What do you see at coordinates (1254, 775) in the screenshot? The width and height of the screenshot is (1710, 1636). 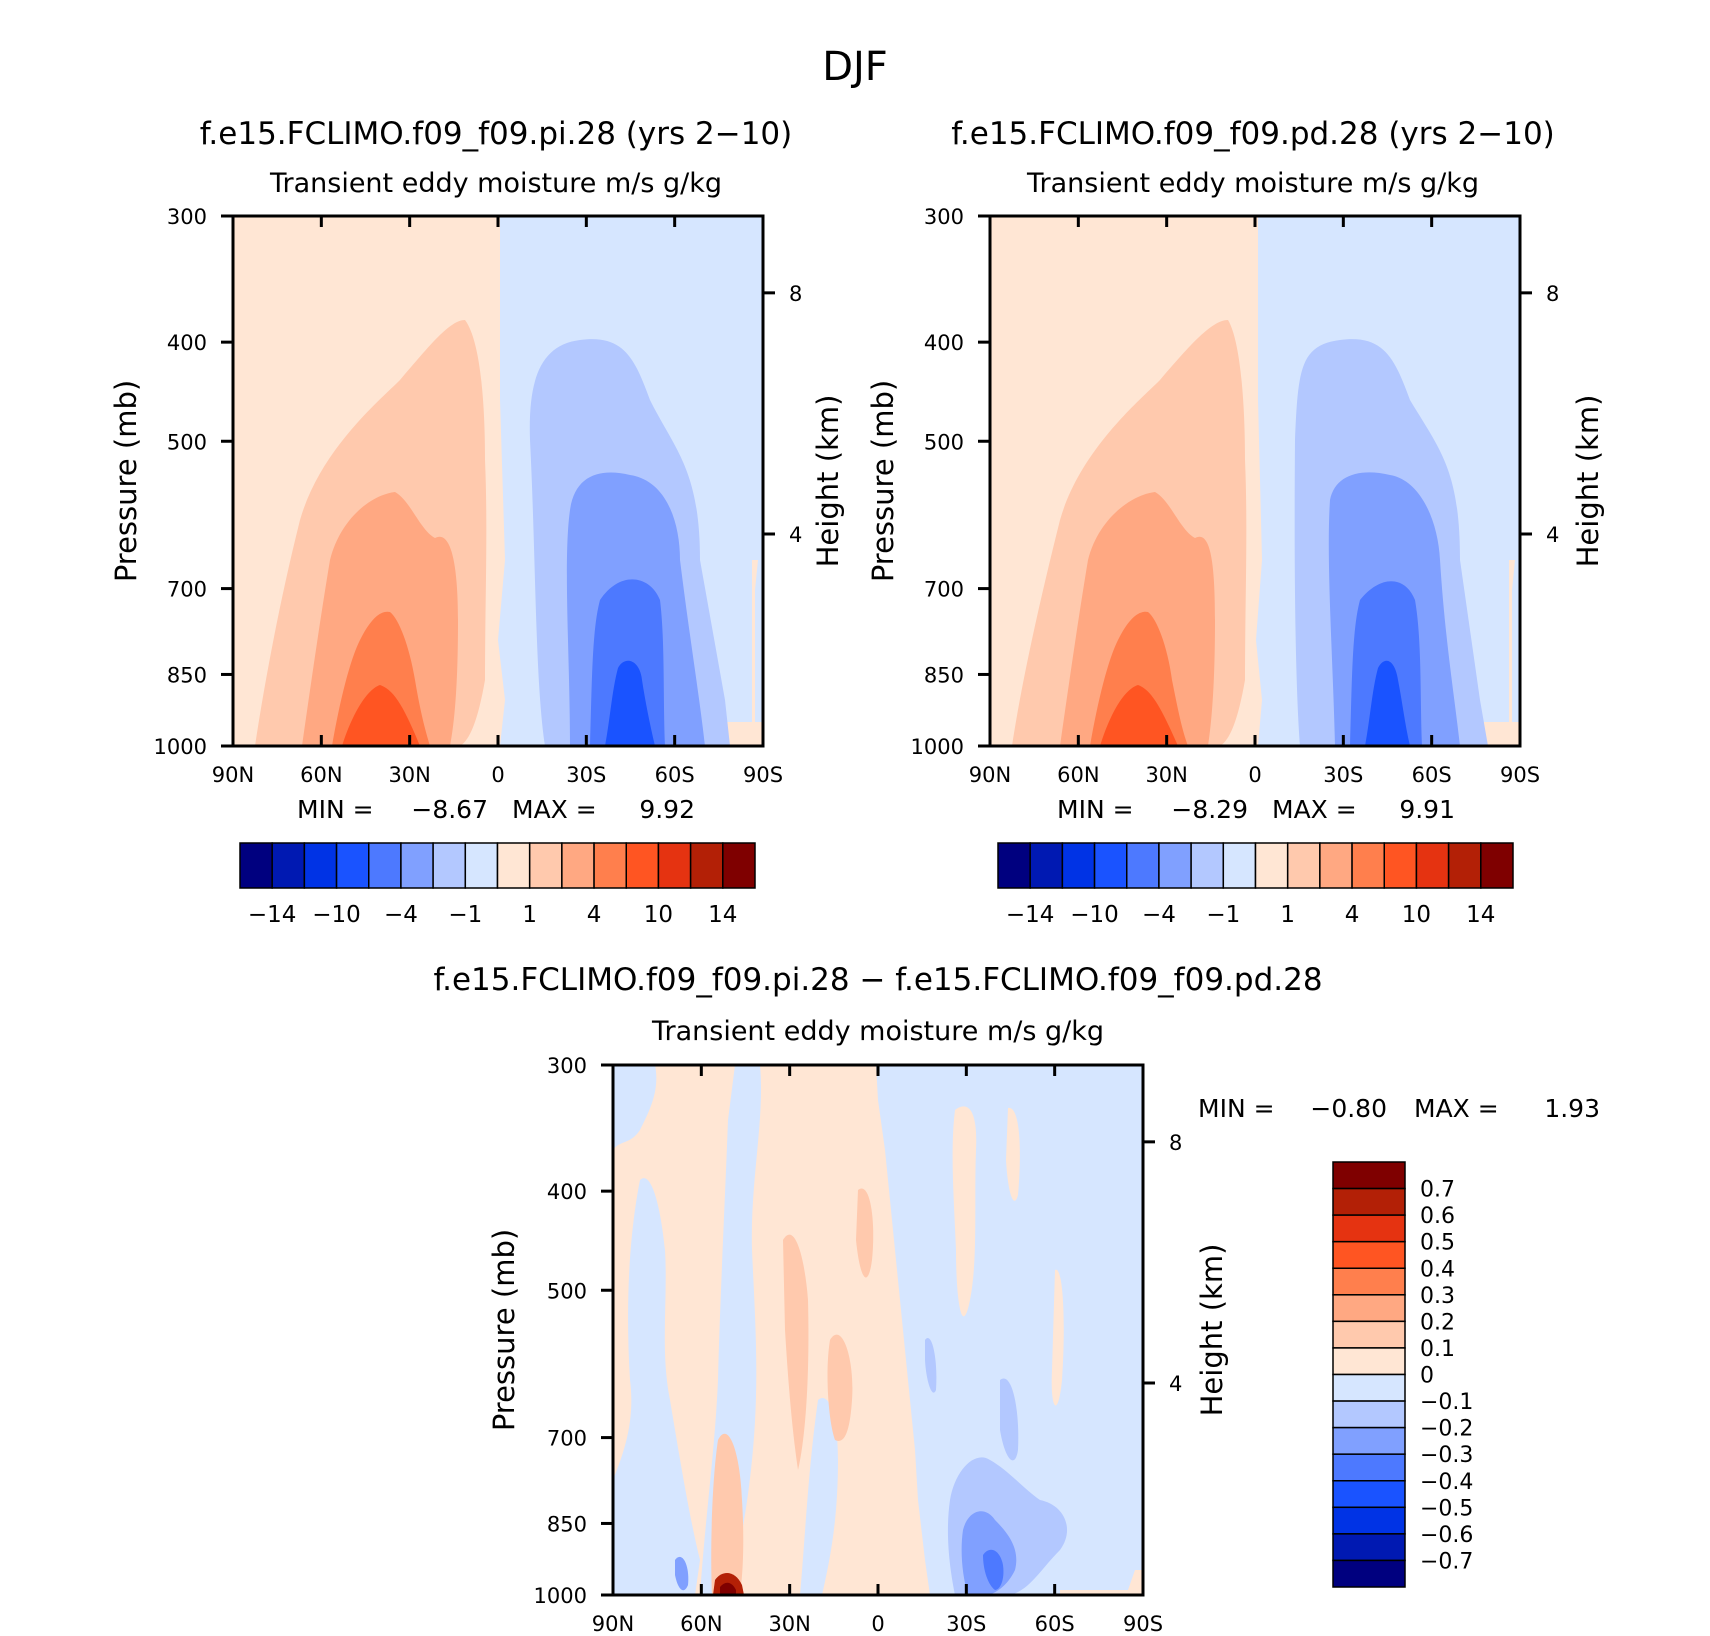 I see `panel-pd-xtick-label: 0` at bounding box center [1254, 775].